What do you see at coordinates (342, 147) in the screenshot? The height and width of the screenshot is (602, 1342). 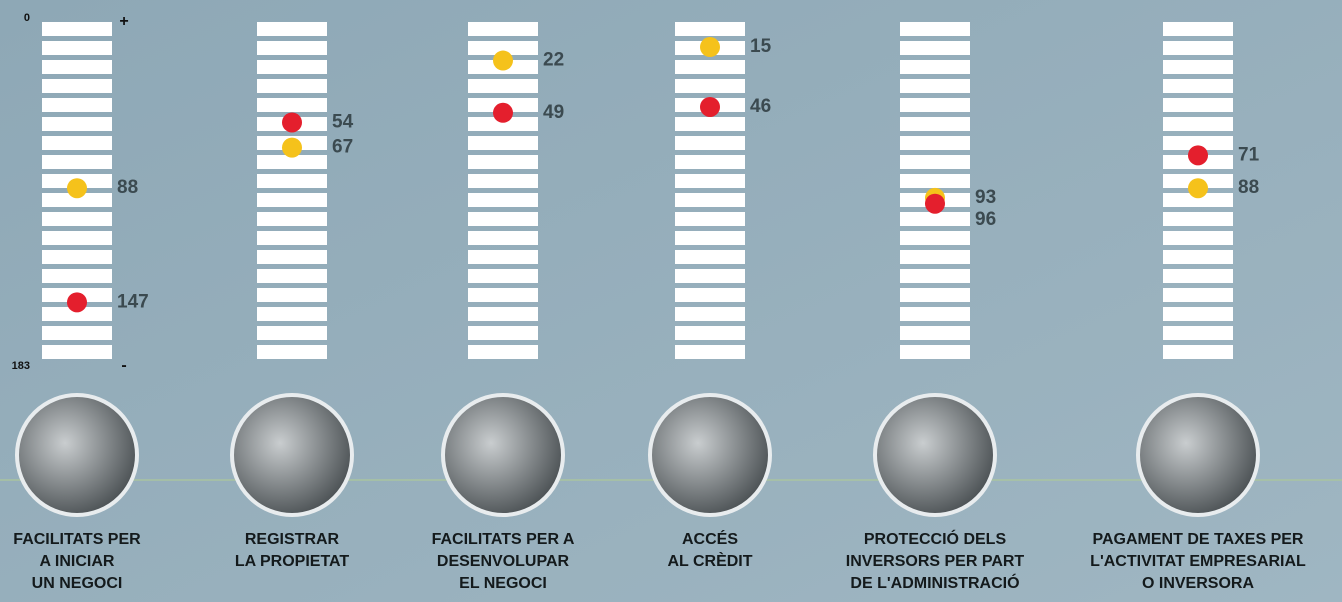 I see `value-label: 67` at bounding box center [342, 147].